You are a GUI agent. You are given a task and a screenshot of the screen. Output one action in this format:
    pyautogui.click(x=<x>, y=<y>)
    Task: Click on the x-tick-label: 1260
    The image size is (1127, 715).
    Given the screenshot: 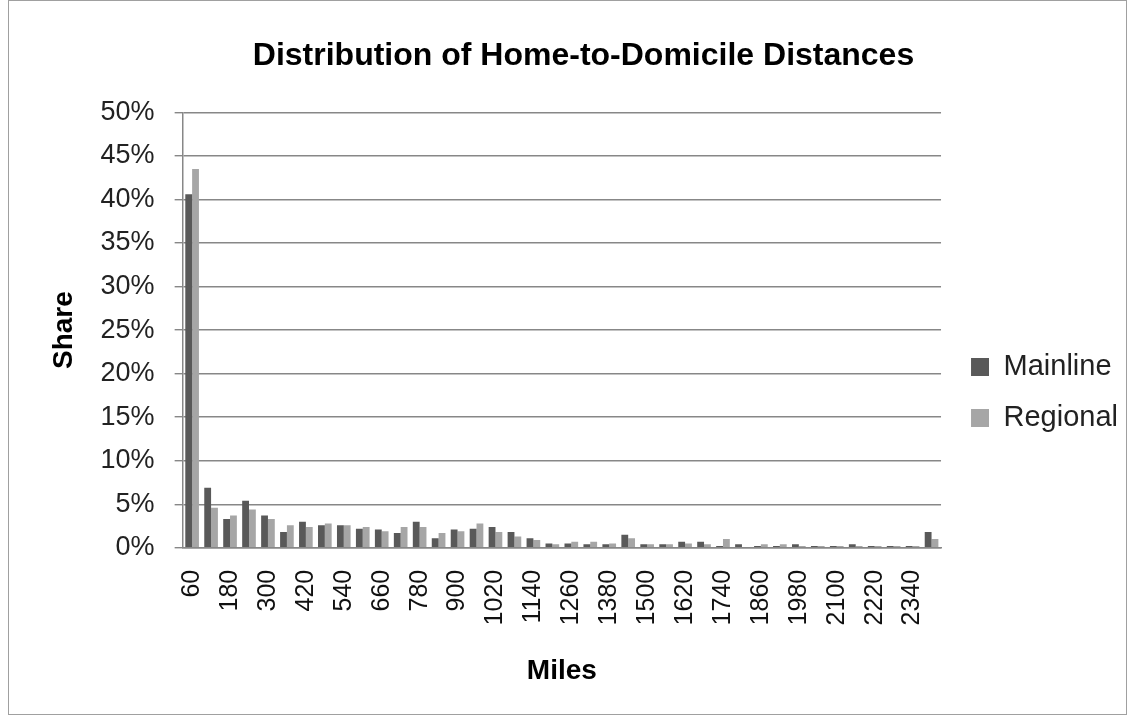 What is the action you would take?
    pyautogui.click(x=569, y=597)
    